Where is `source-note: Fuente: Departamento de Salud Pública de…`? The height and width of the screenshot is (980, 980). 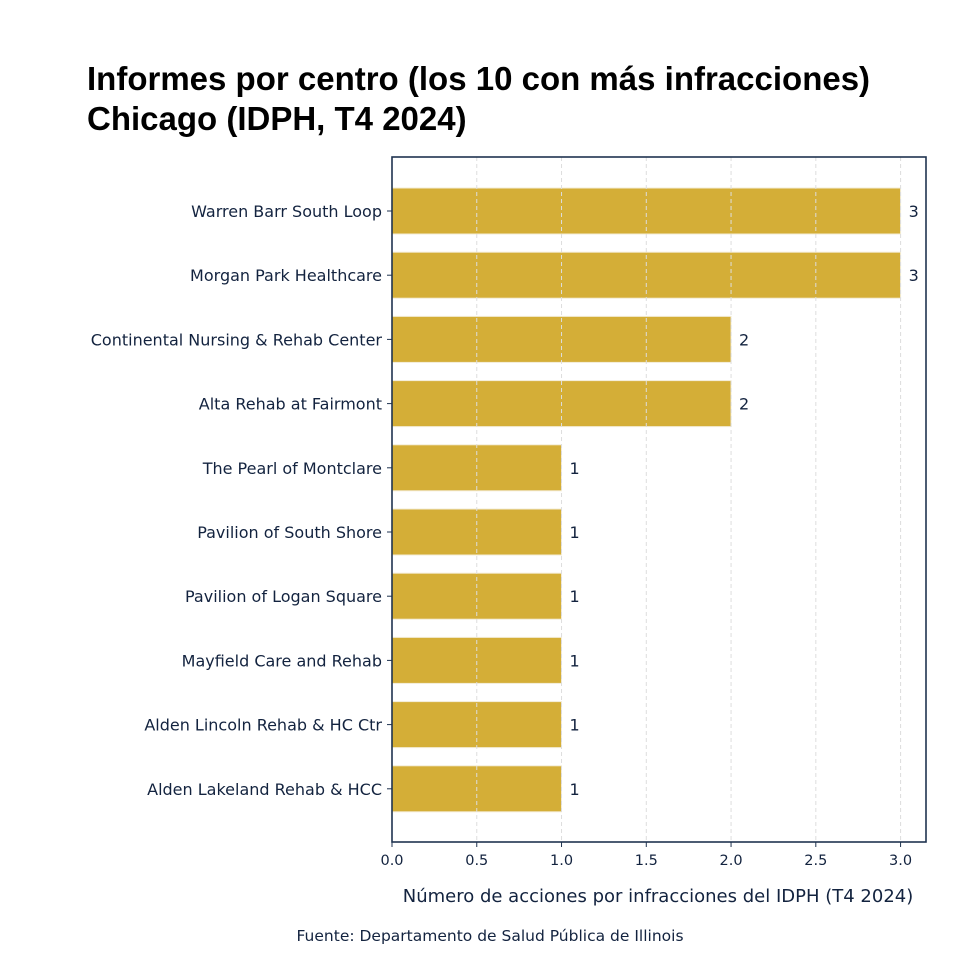
source-note: Fuente: Departamento de Salud Pública de… is located at coordinates (489, 936).